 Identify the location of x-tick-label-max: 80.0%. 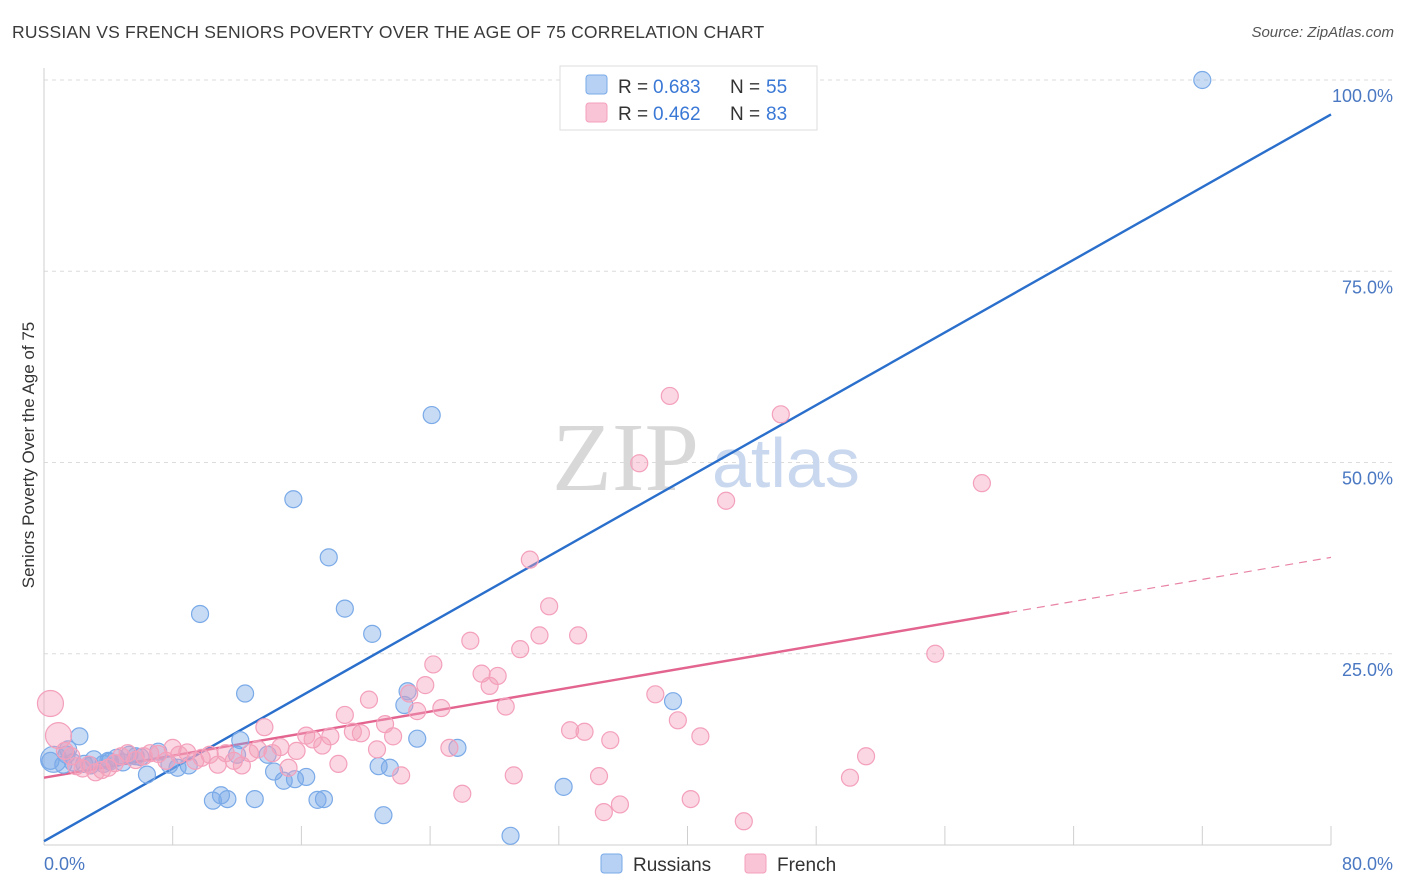
(1367, 864).